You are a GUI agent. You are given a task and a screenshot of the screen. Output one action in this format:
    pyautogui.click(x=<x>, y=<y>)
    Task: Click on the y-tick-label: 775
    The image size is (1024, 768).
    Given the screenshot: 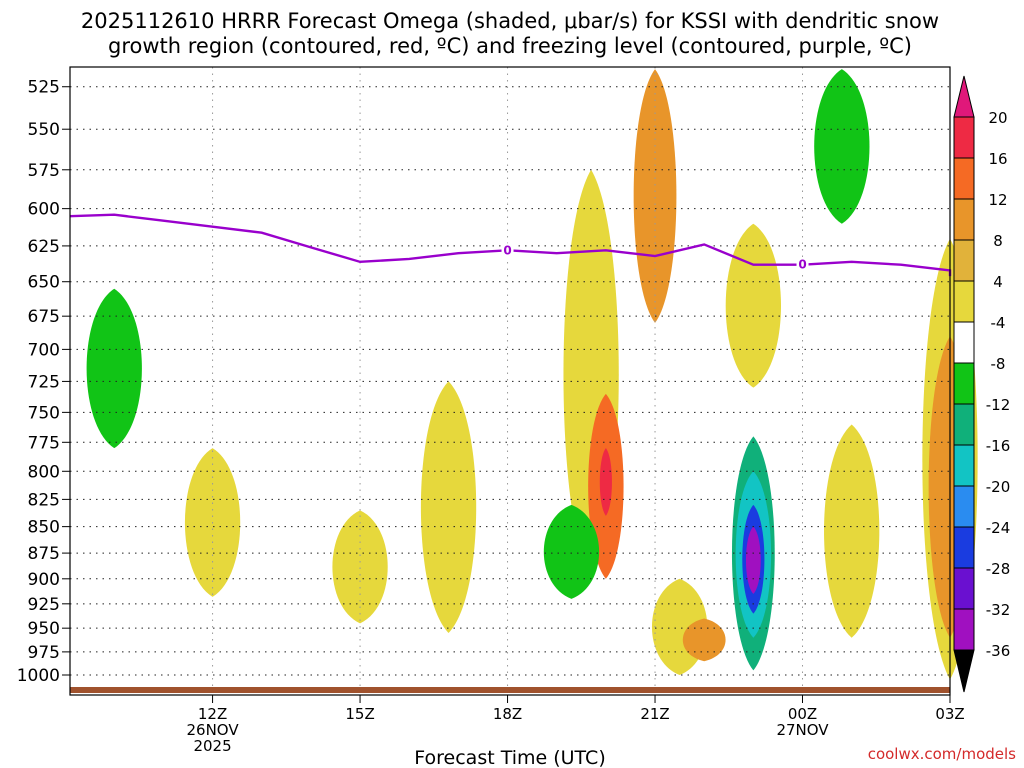 What is the action you would take?
    pyautogui.click(x=44, y=443)
    